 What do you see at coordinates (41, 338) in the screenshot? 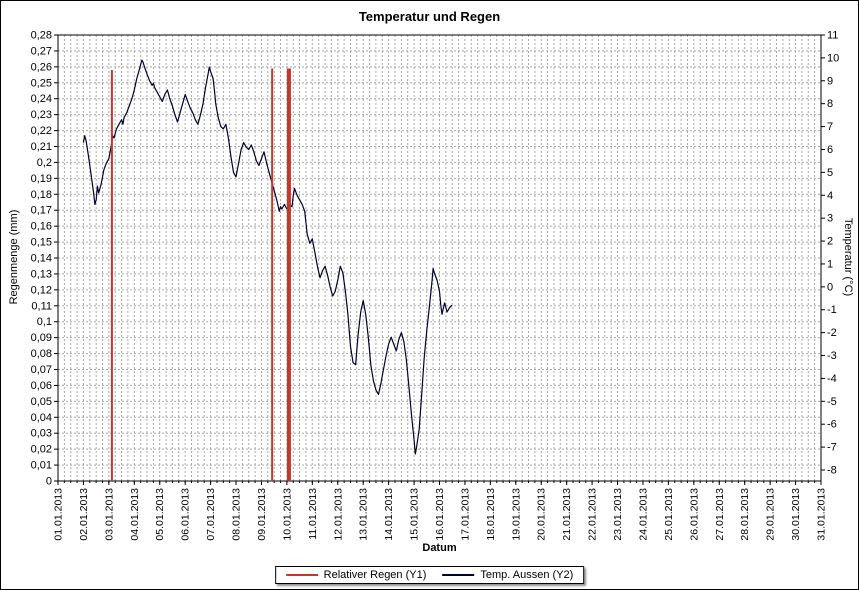
I see `svg-text: 0,09` at bounding box center [41, 338].